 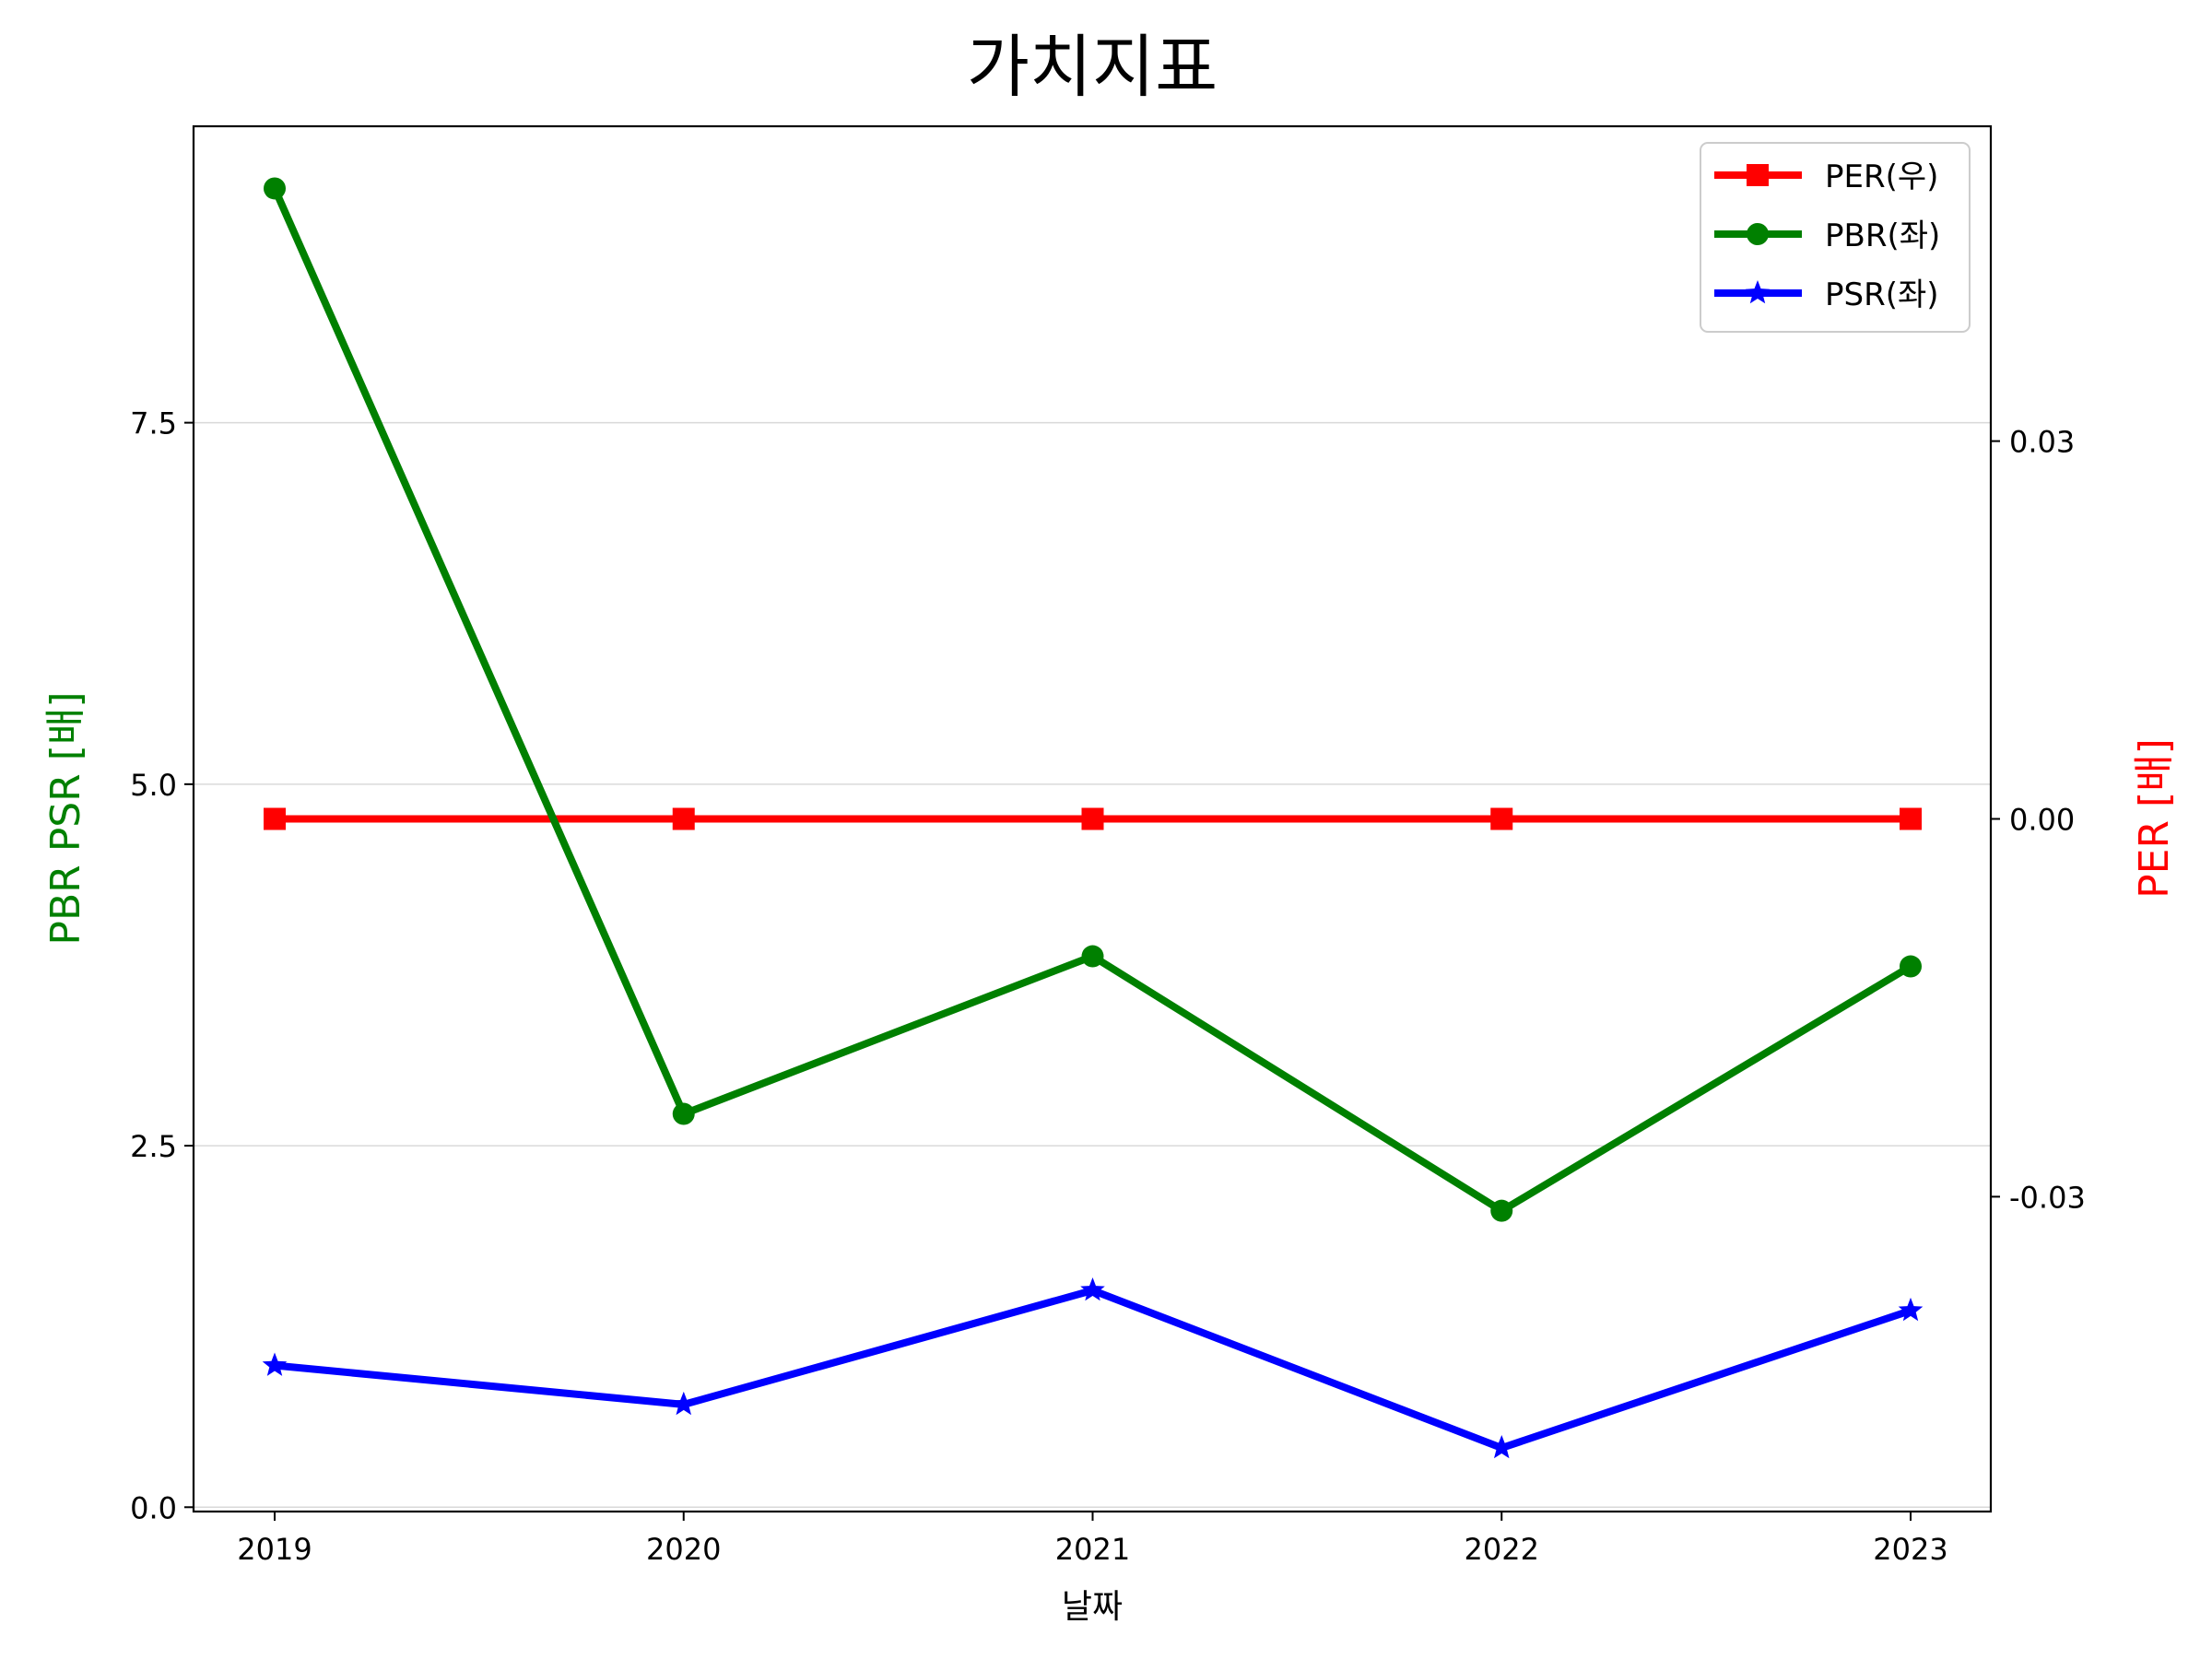 I want to click on legend-marker-psr, so click(x=1758, y=292).